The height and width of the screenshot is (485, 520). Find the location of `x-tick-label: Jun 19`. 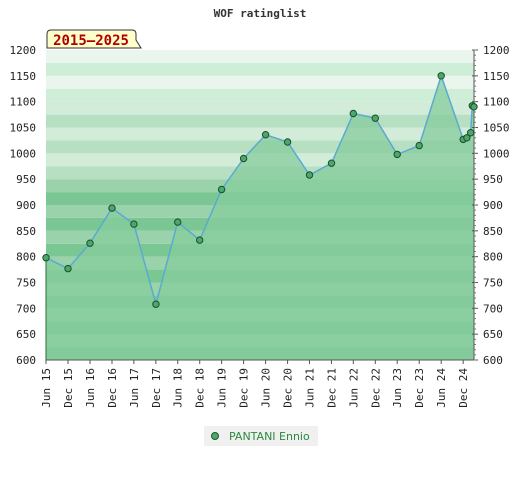

x-tick-label: Jun 19 is located at coordinates (222, 388).